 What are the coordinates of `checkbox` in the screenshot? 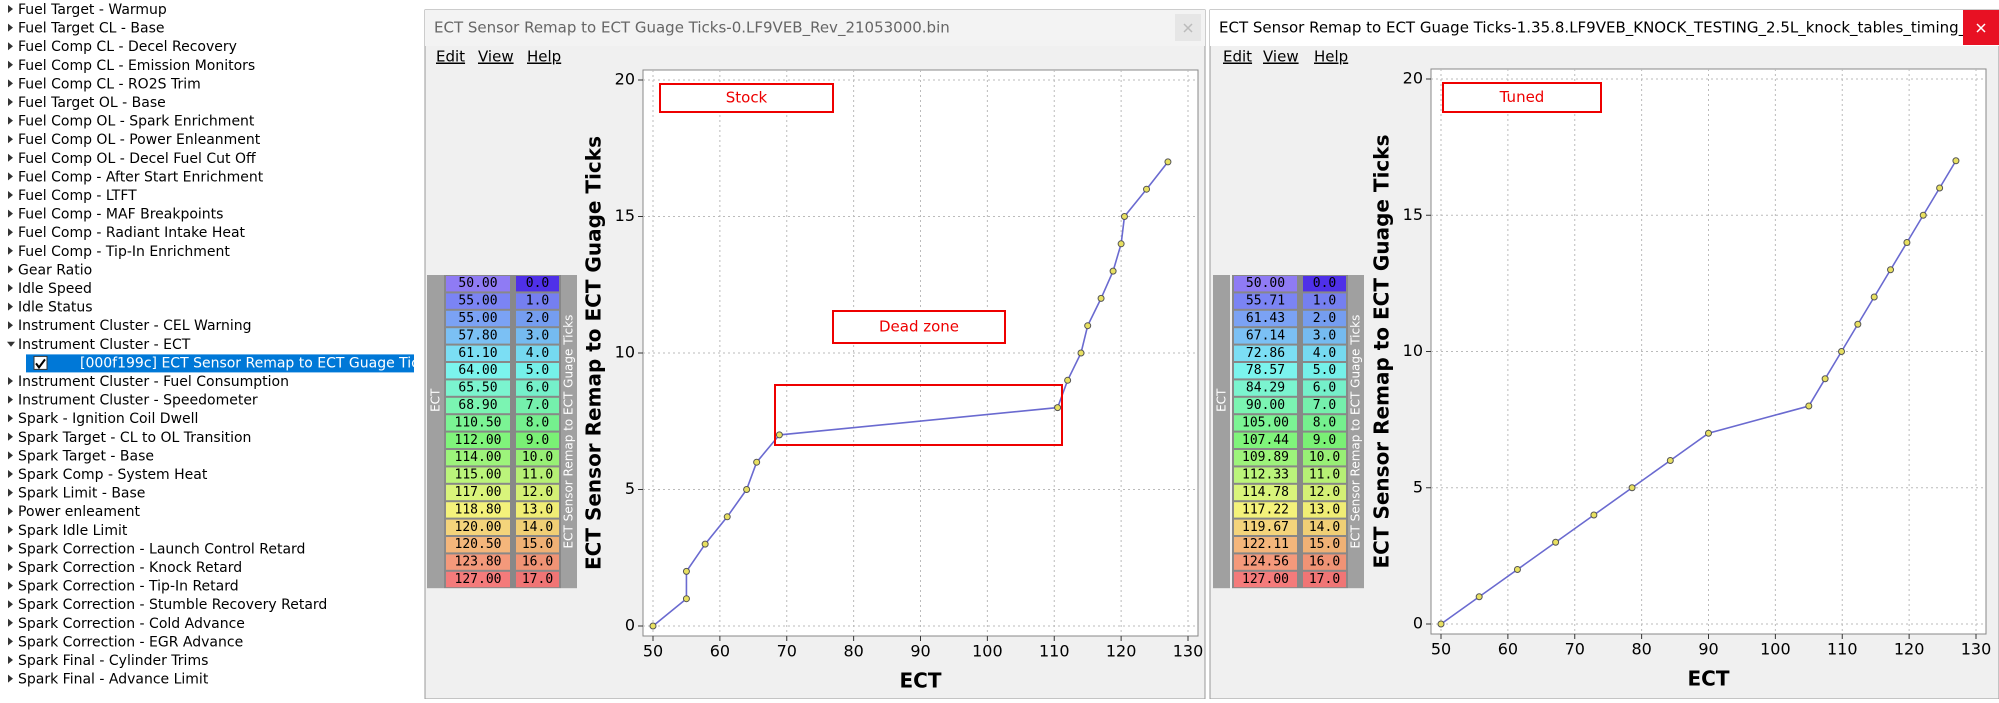 It's located at (40, 362).